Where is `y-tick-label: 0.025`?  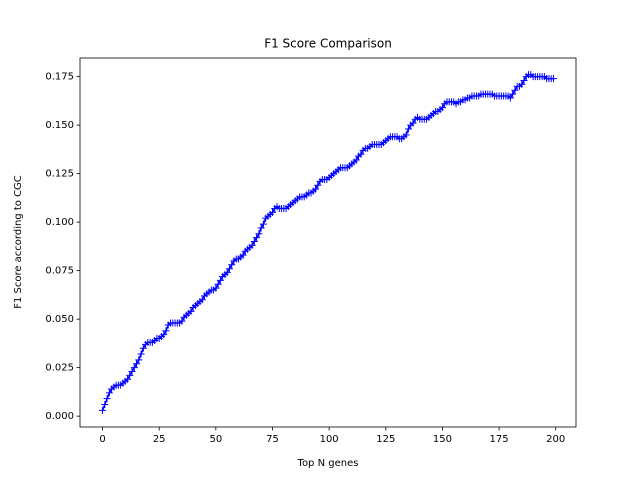
y-tick-label: 0.025 is located at coordinates (59, 368).